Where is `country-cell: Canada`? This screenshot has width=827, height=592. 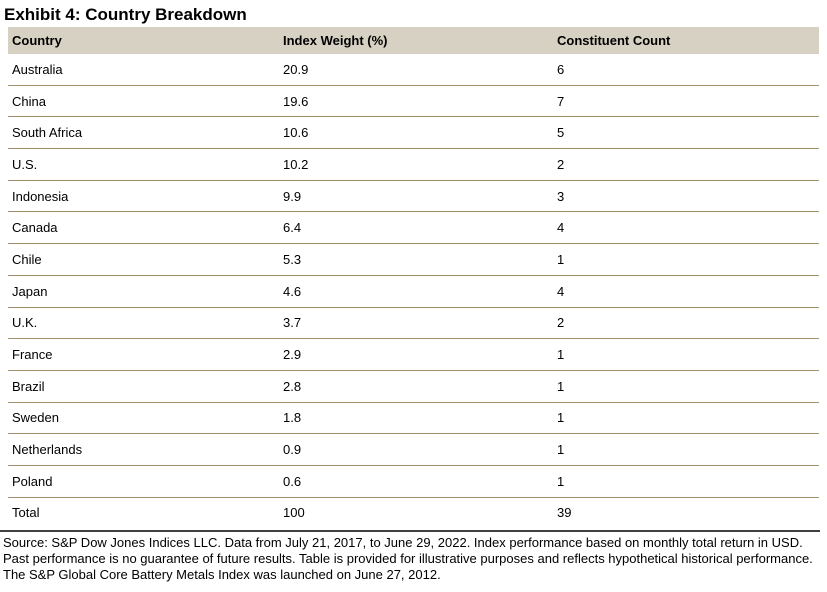 country-cell: Canada is located at coordinates (143, 228).